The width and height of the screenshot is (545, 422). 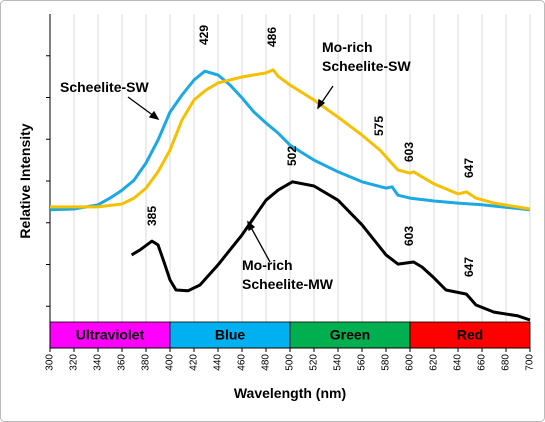 I want to click on series-label: Mo-rich Scheelite-SW, so click(x=366, y=56).